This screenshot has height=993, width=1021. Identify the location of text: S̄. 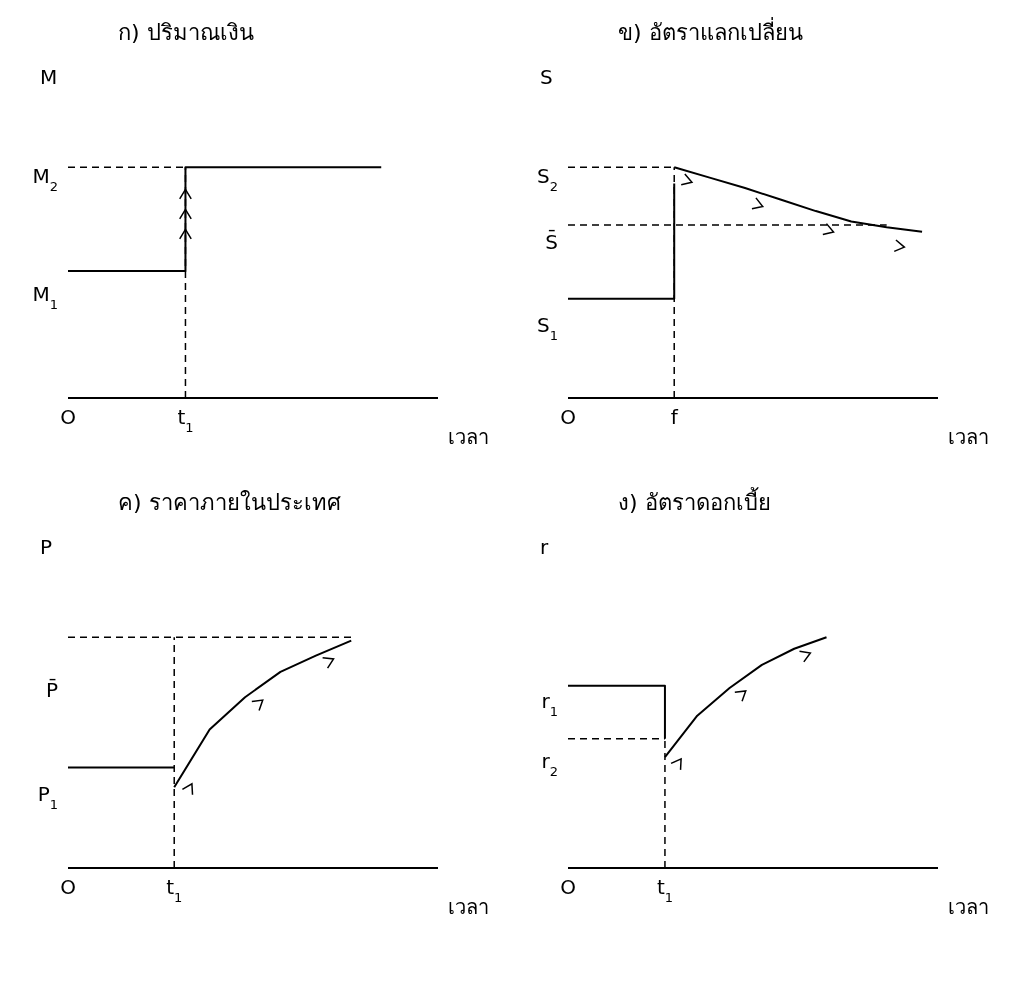
(551, 241).